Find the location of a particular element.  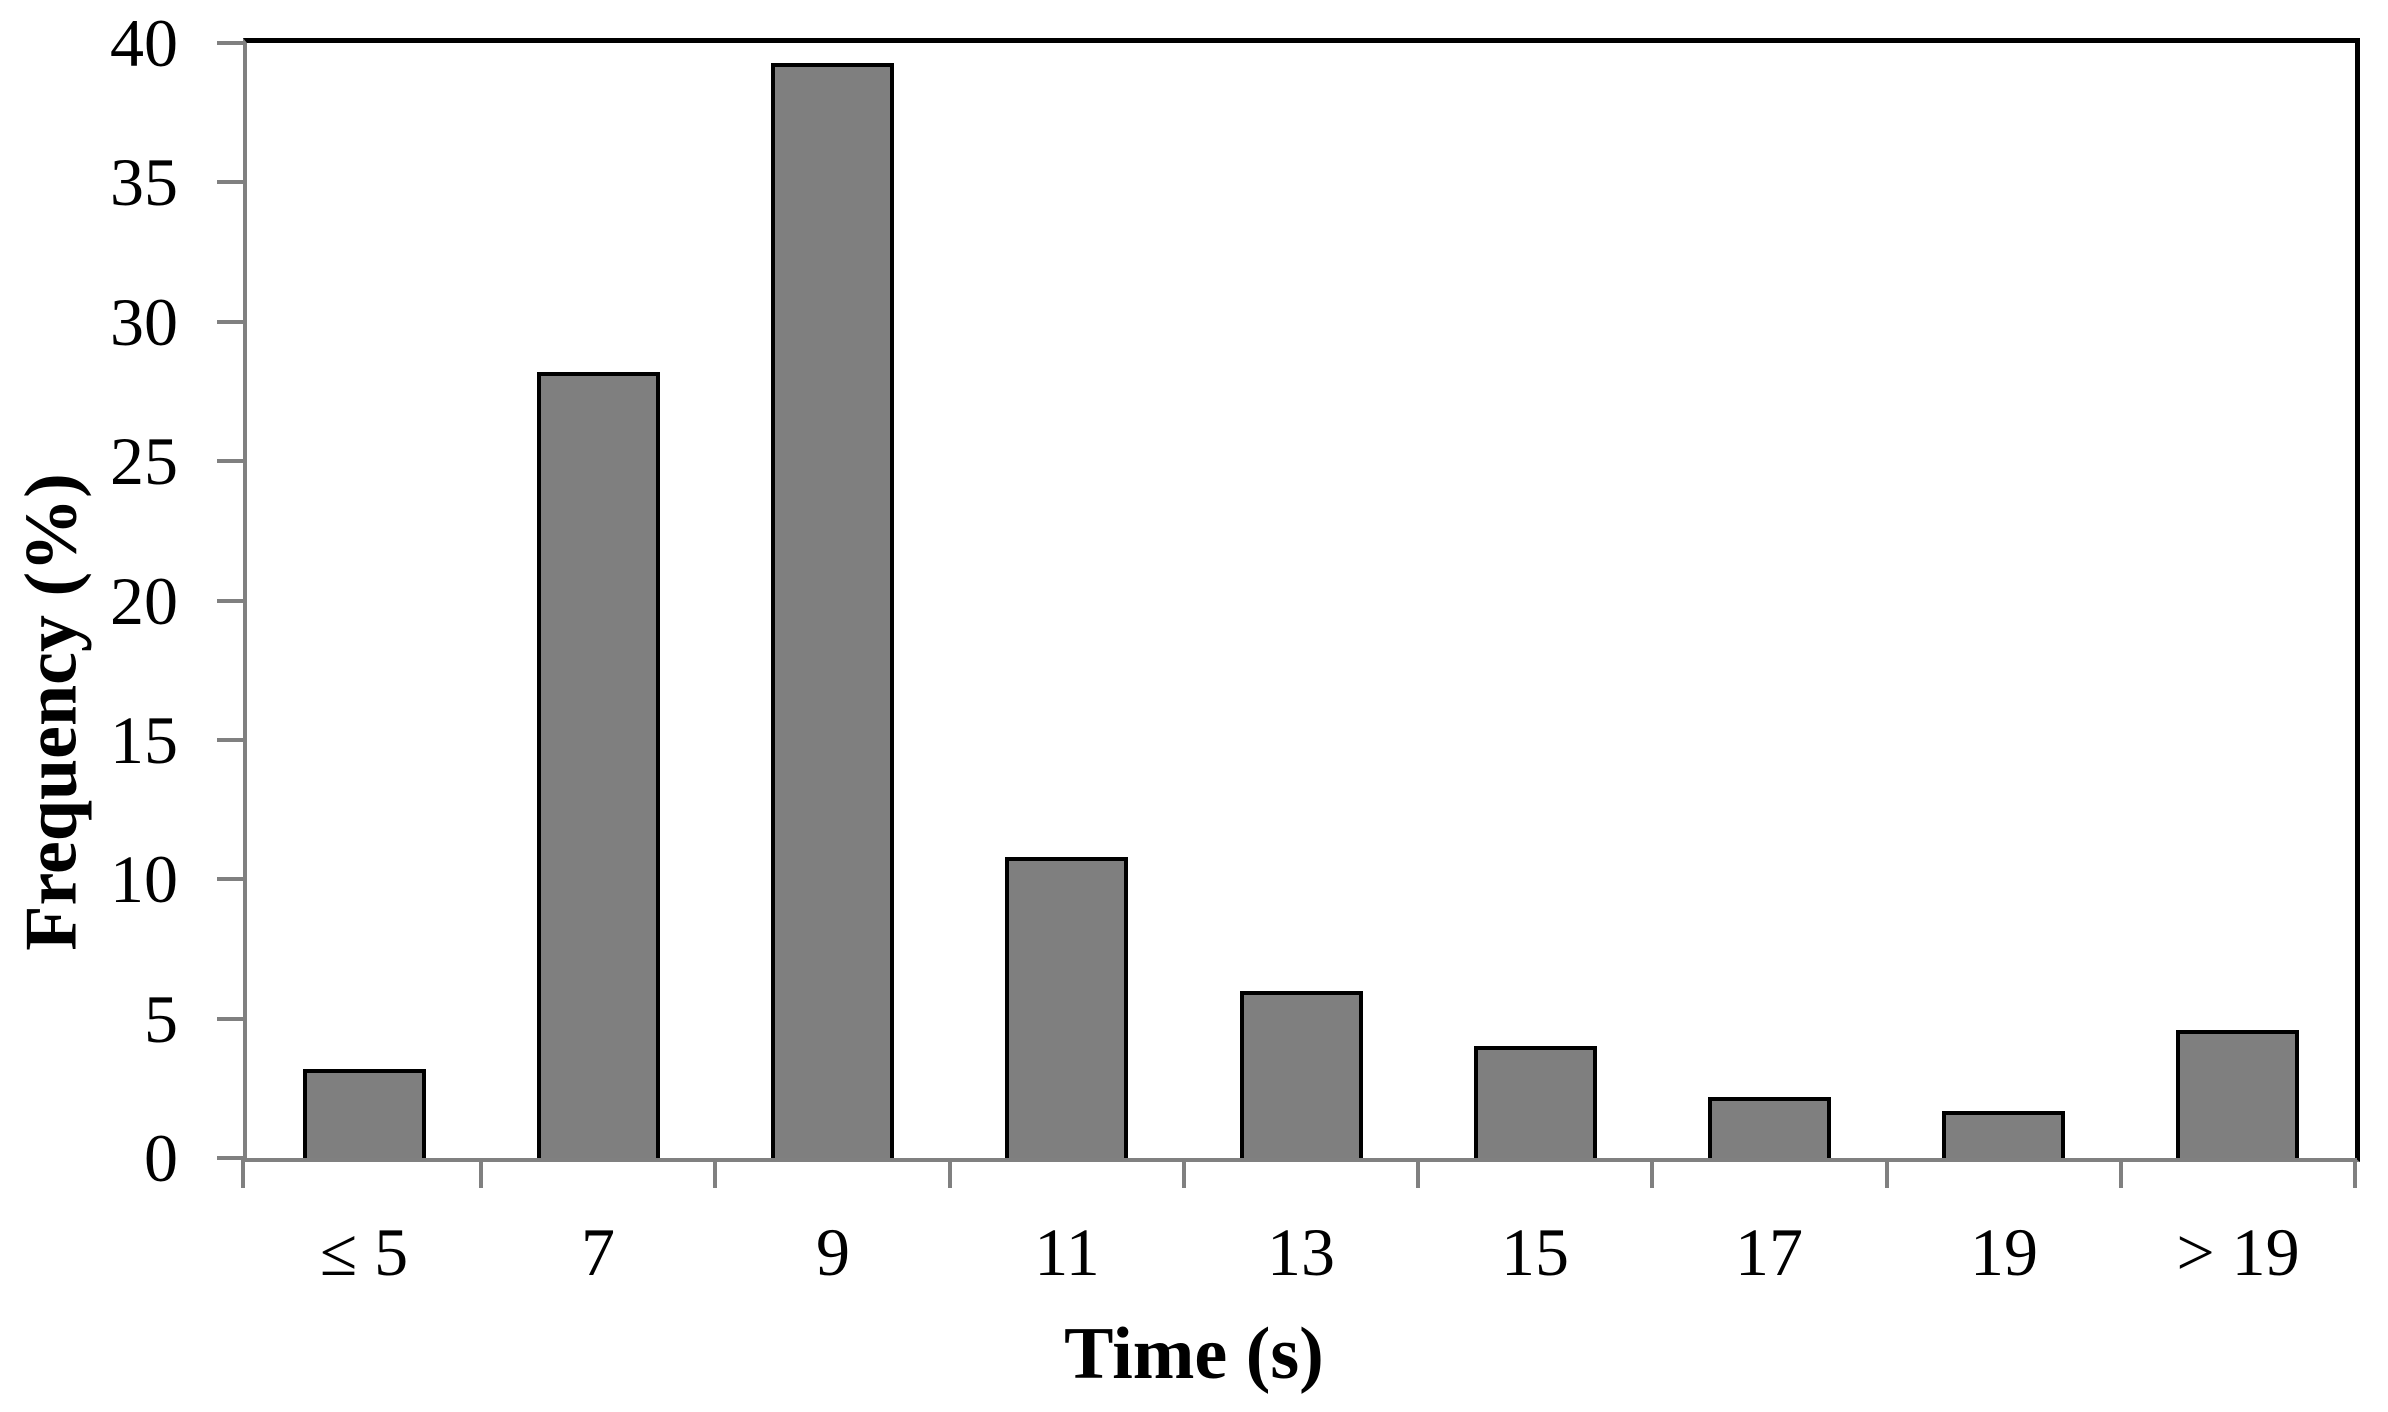

x-tick-label: ≤ 5 is located at coordinates (364, 1252).